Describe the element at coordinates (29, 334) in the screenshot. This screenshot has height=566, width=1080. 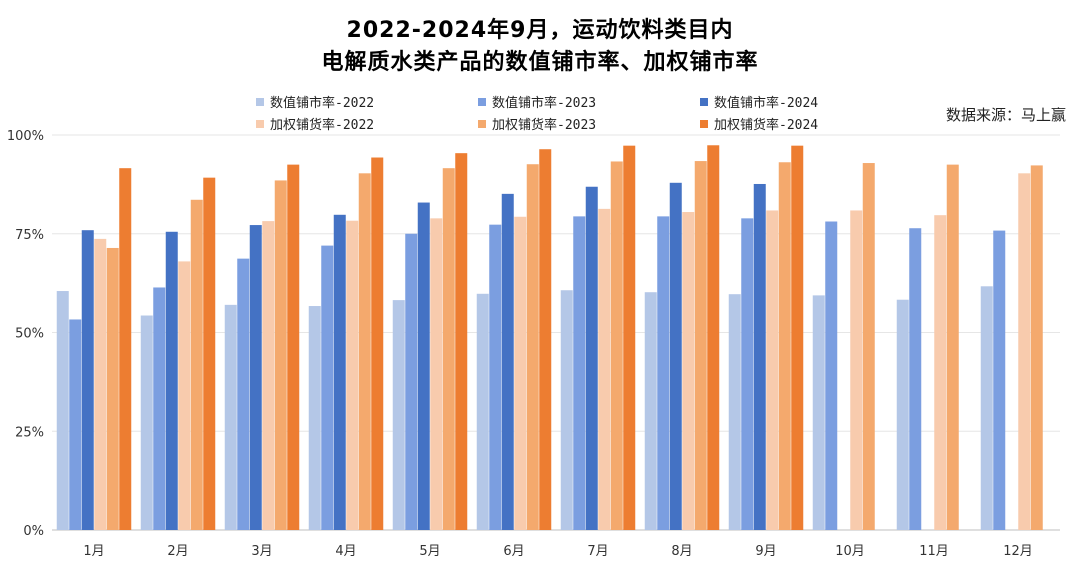
I see `y-tick-label: 50%` at that location.